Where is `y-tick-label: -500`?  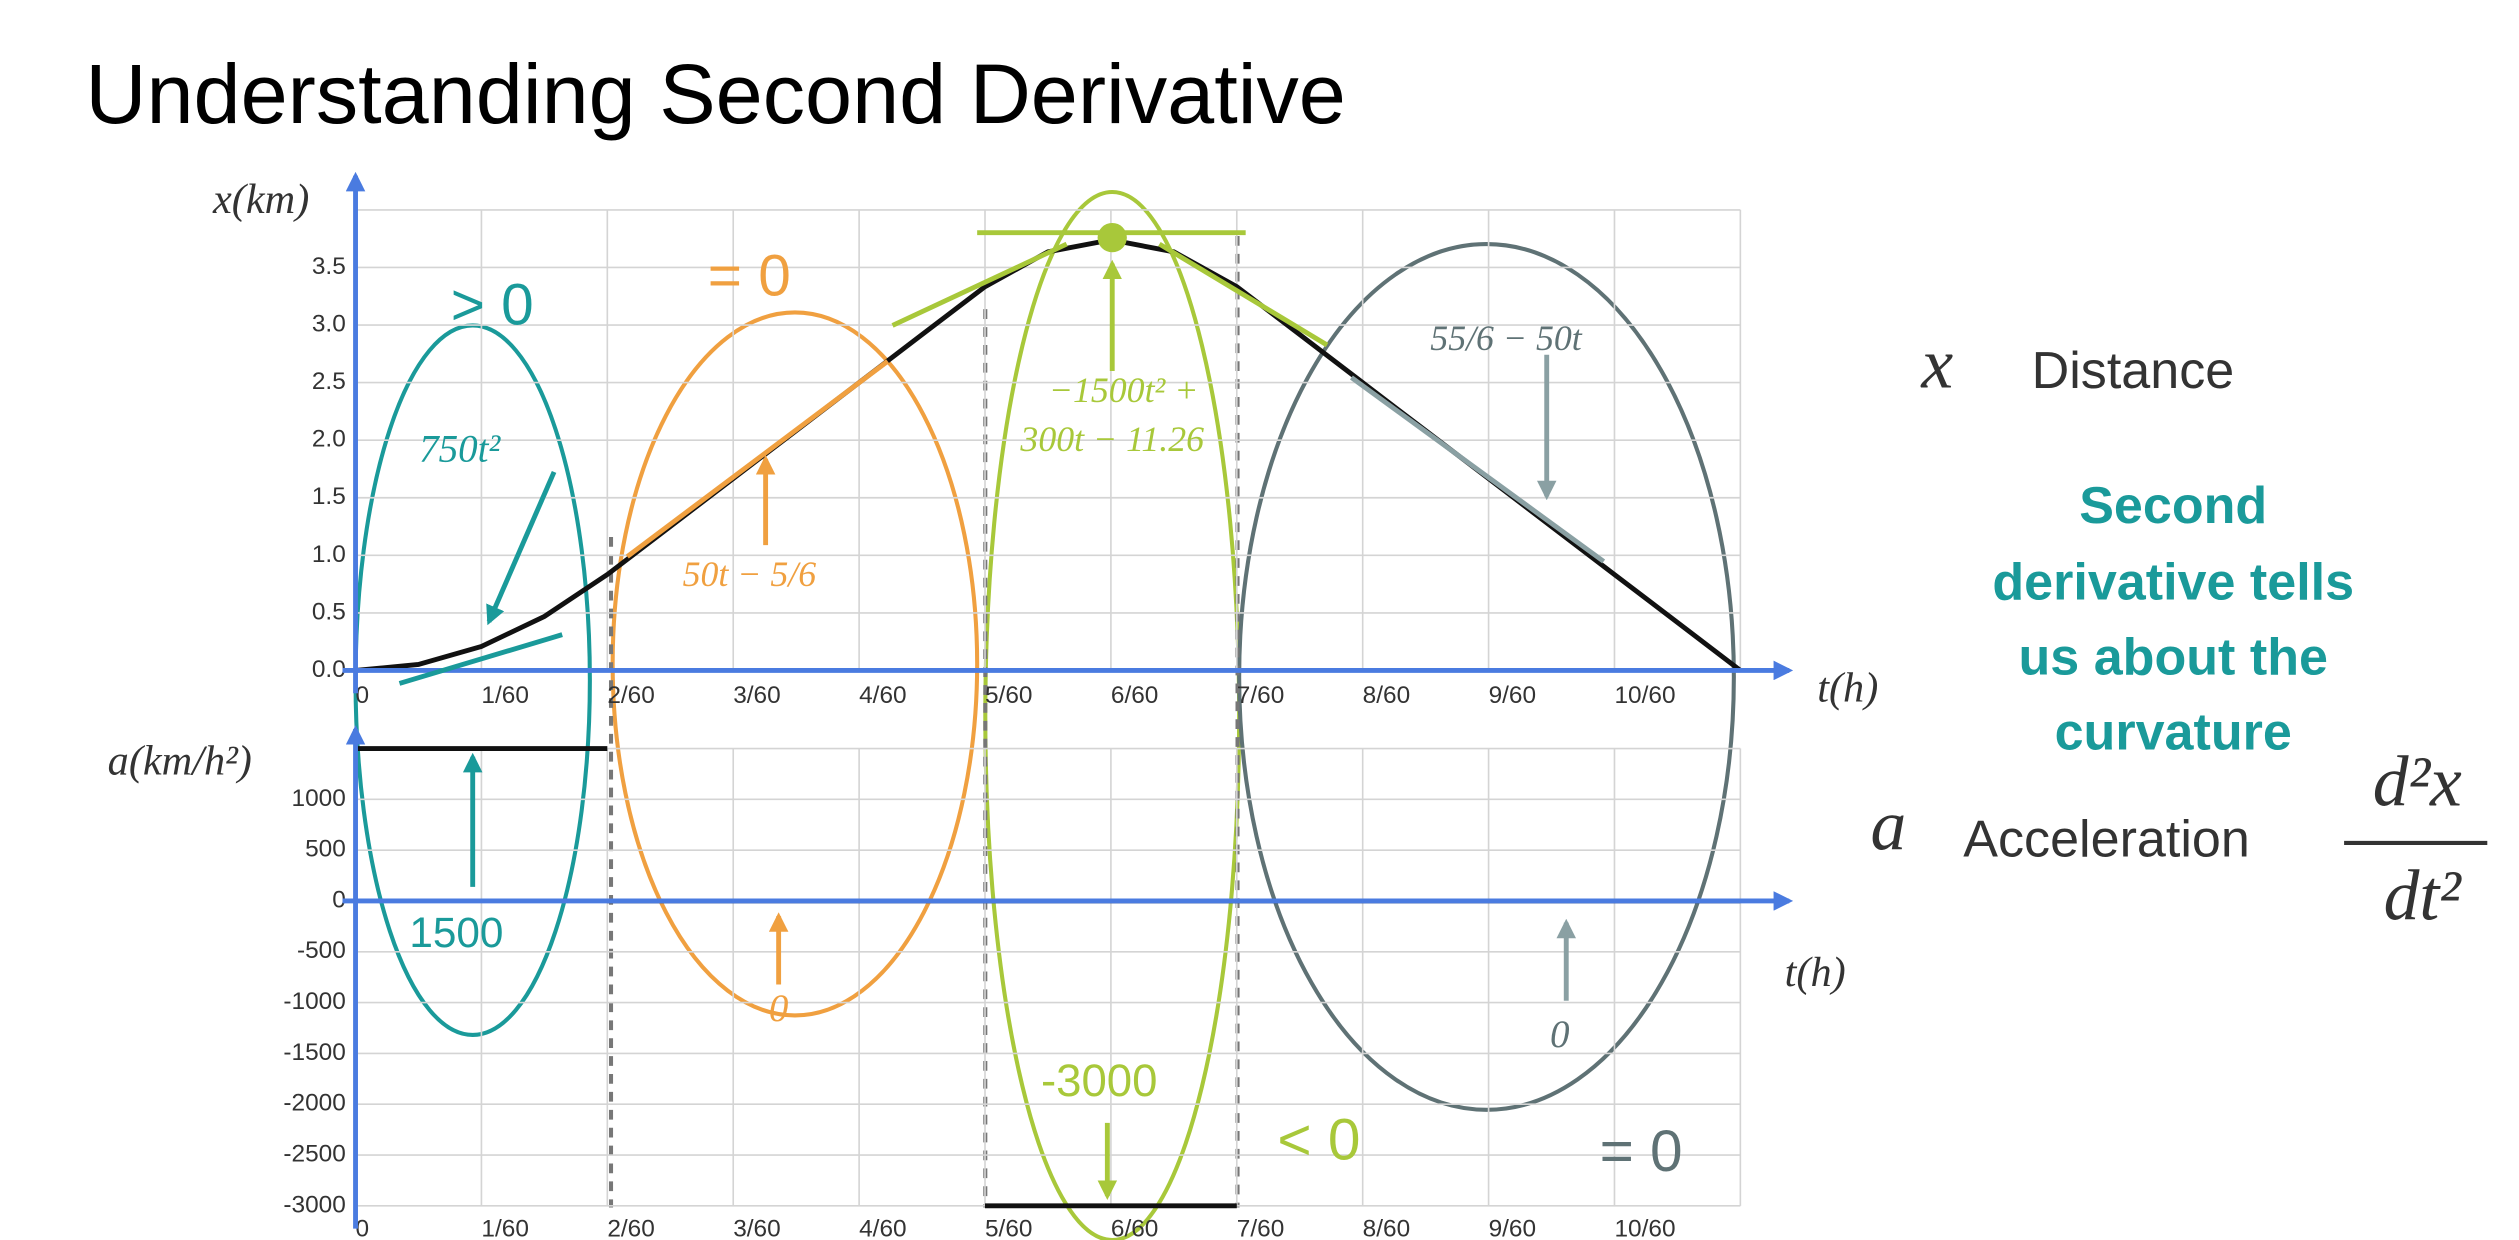 y-tick-label: -500 is located at coordinates (321, 950).